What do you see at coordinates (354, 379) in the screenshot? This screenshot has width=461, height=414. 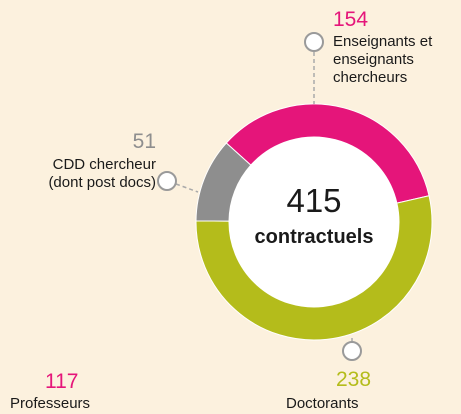 I see `value-label: 238` at bounding box center [354, 379].